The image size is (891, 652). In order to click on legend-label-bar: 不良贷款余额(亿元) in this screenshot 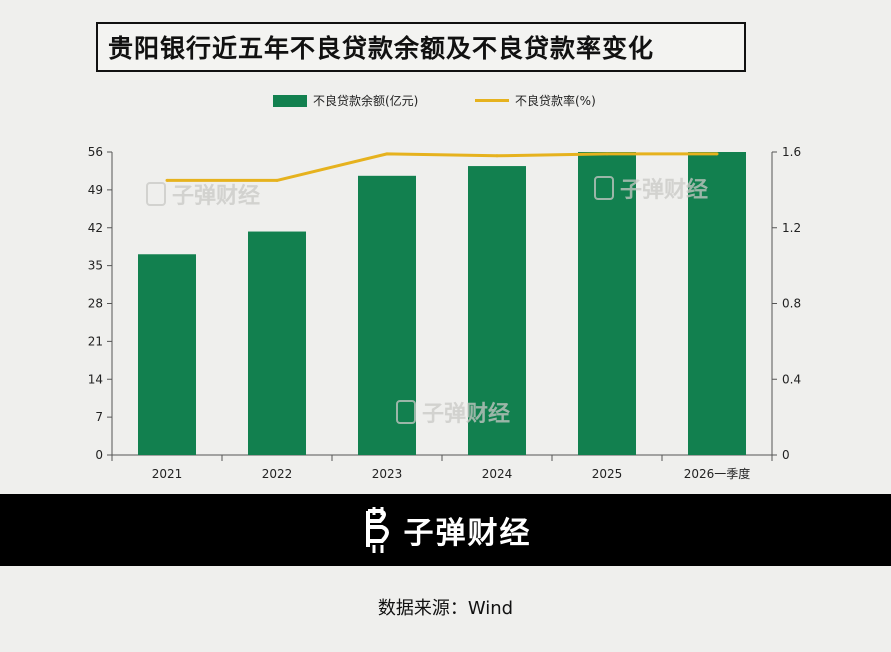, I will do `click(366, 101)`.